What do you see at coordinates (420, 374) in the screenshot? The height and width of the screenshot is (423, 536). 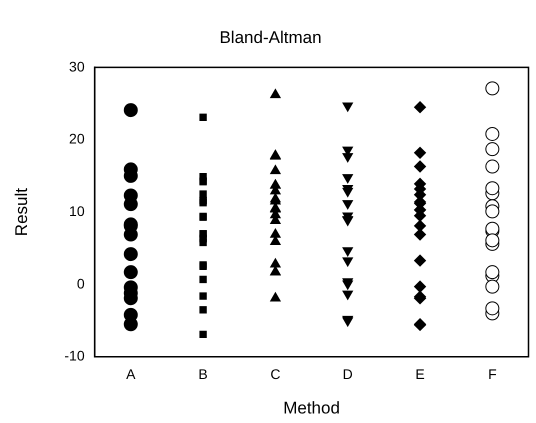 I see `x-tick-label: E` at bounding box center [420, 374].